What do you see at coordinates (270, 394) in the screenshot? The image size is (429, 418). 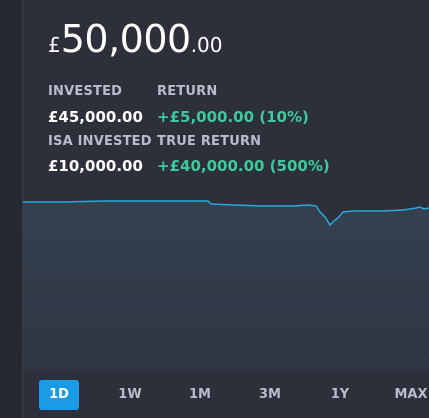 I see `range-3m-button: 3M` at bounding box center [270, 394].